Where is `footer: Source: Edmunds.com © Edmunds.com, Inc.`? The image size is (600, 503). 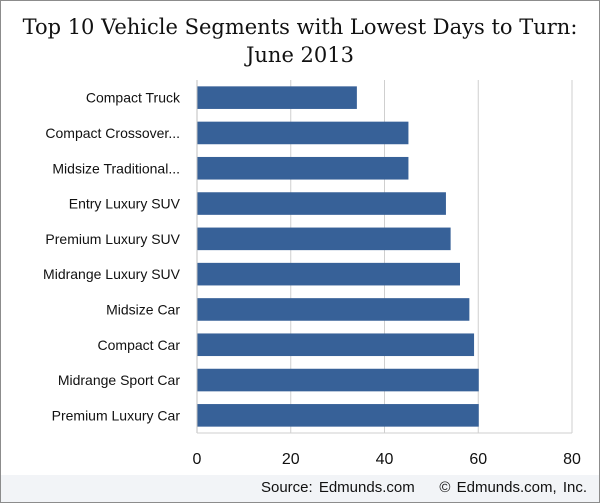 footer: Source: Edmunds.com © Edmunds.com, Inc. is located at coordinates (300, 488).